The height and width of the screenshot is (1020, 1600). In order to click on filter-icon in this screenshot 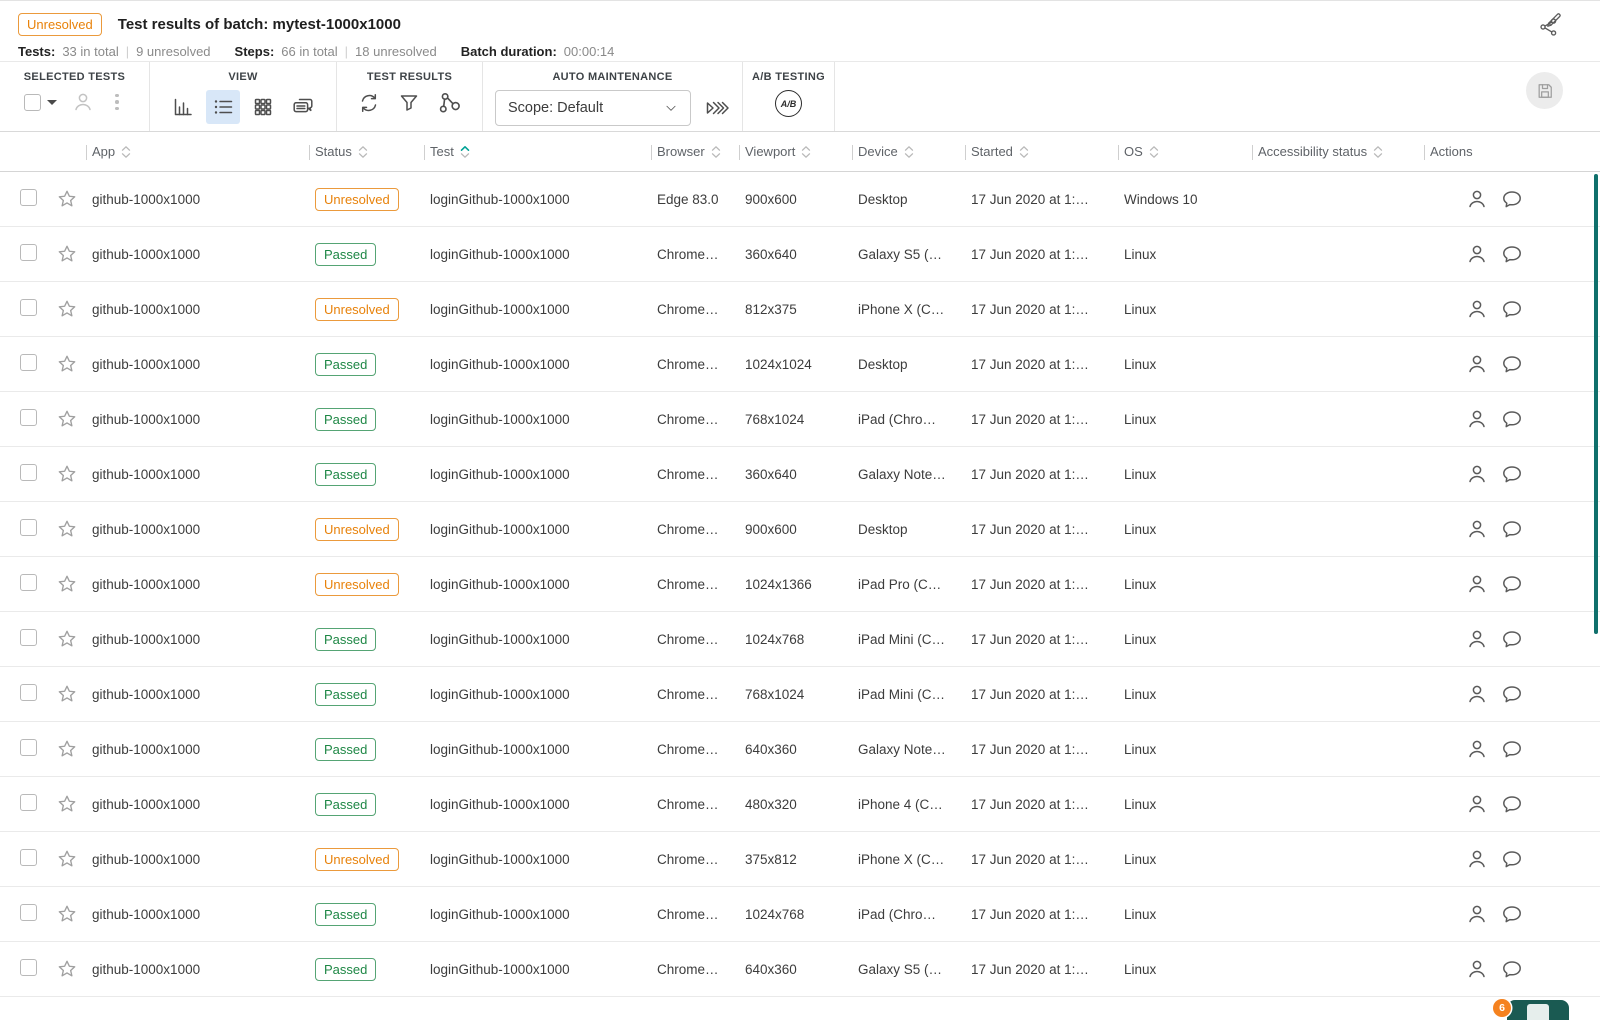, I will do `click(409, 103)`.